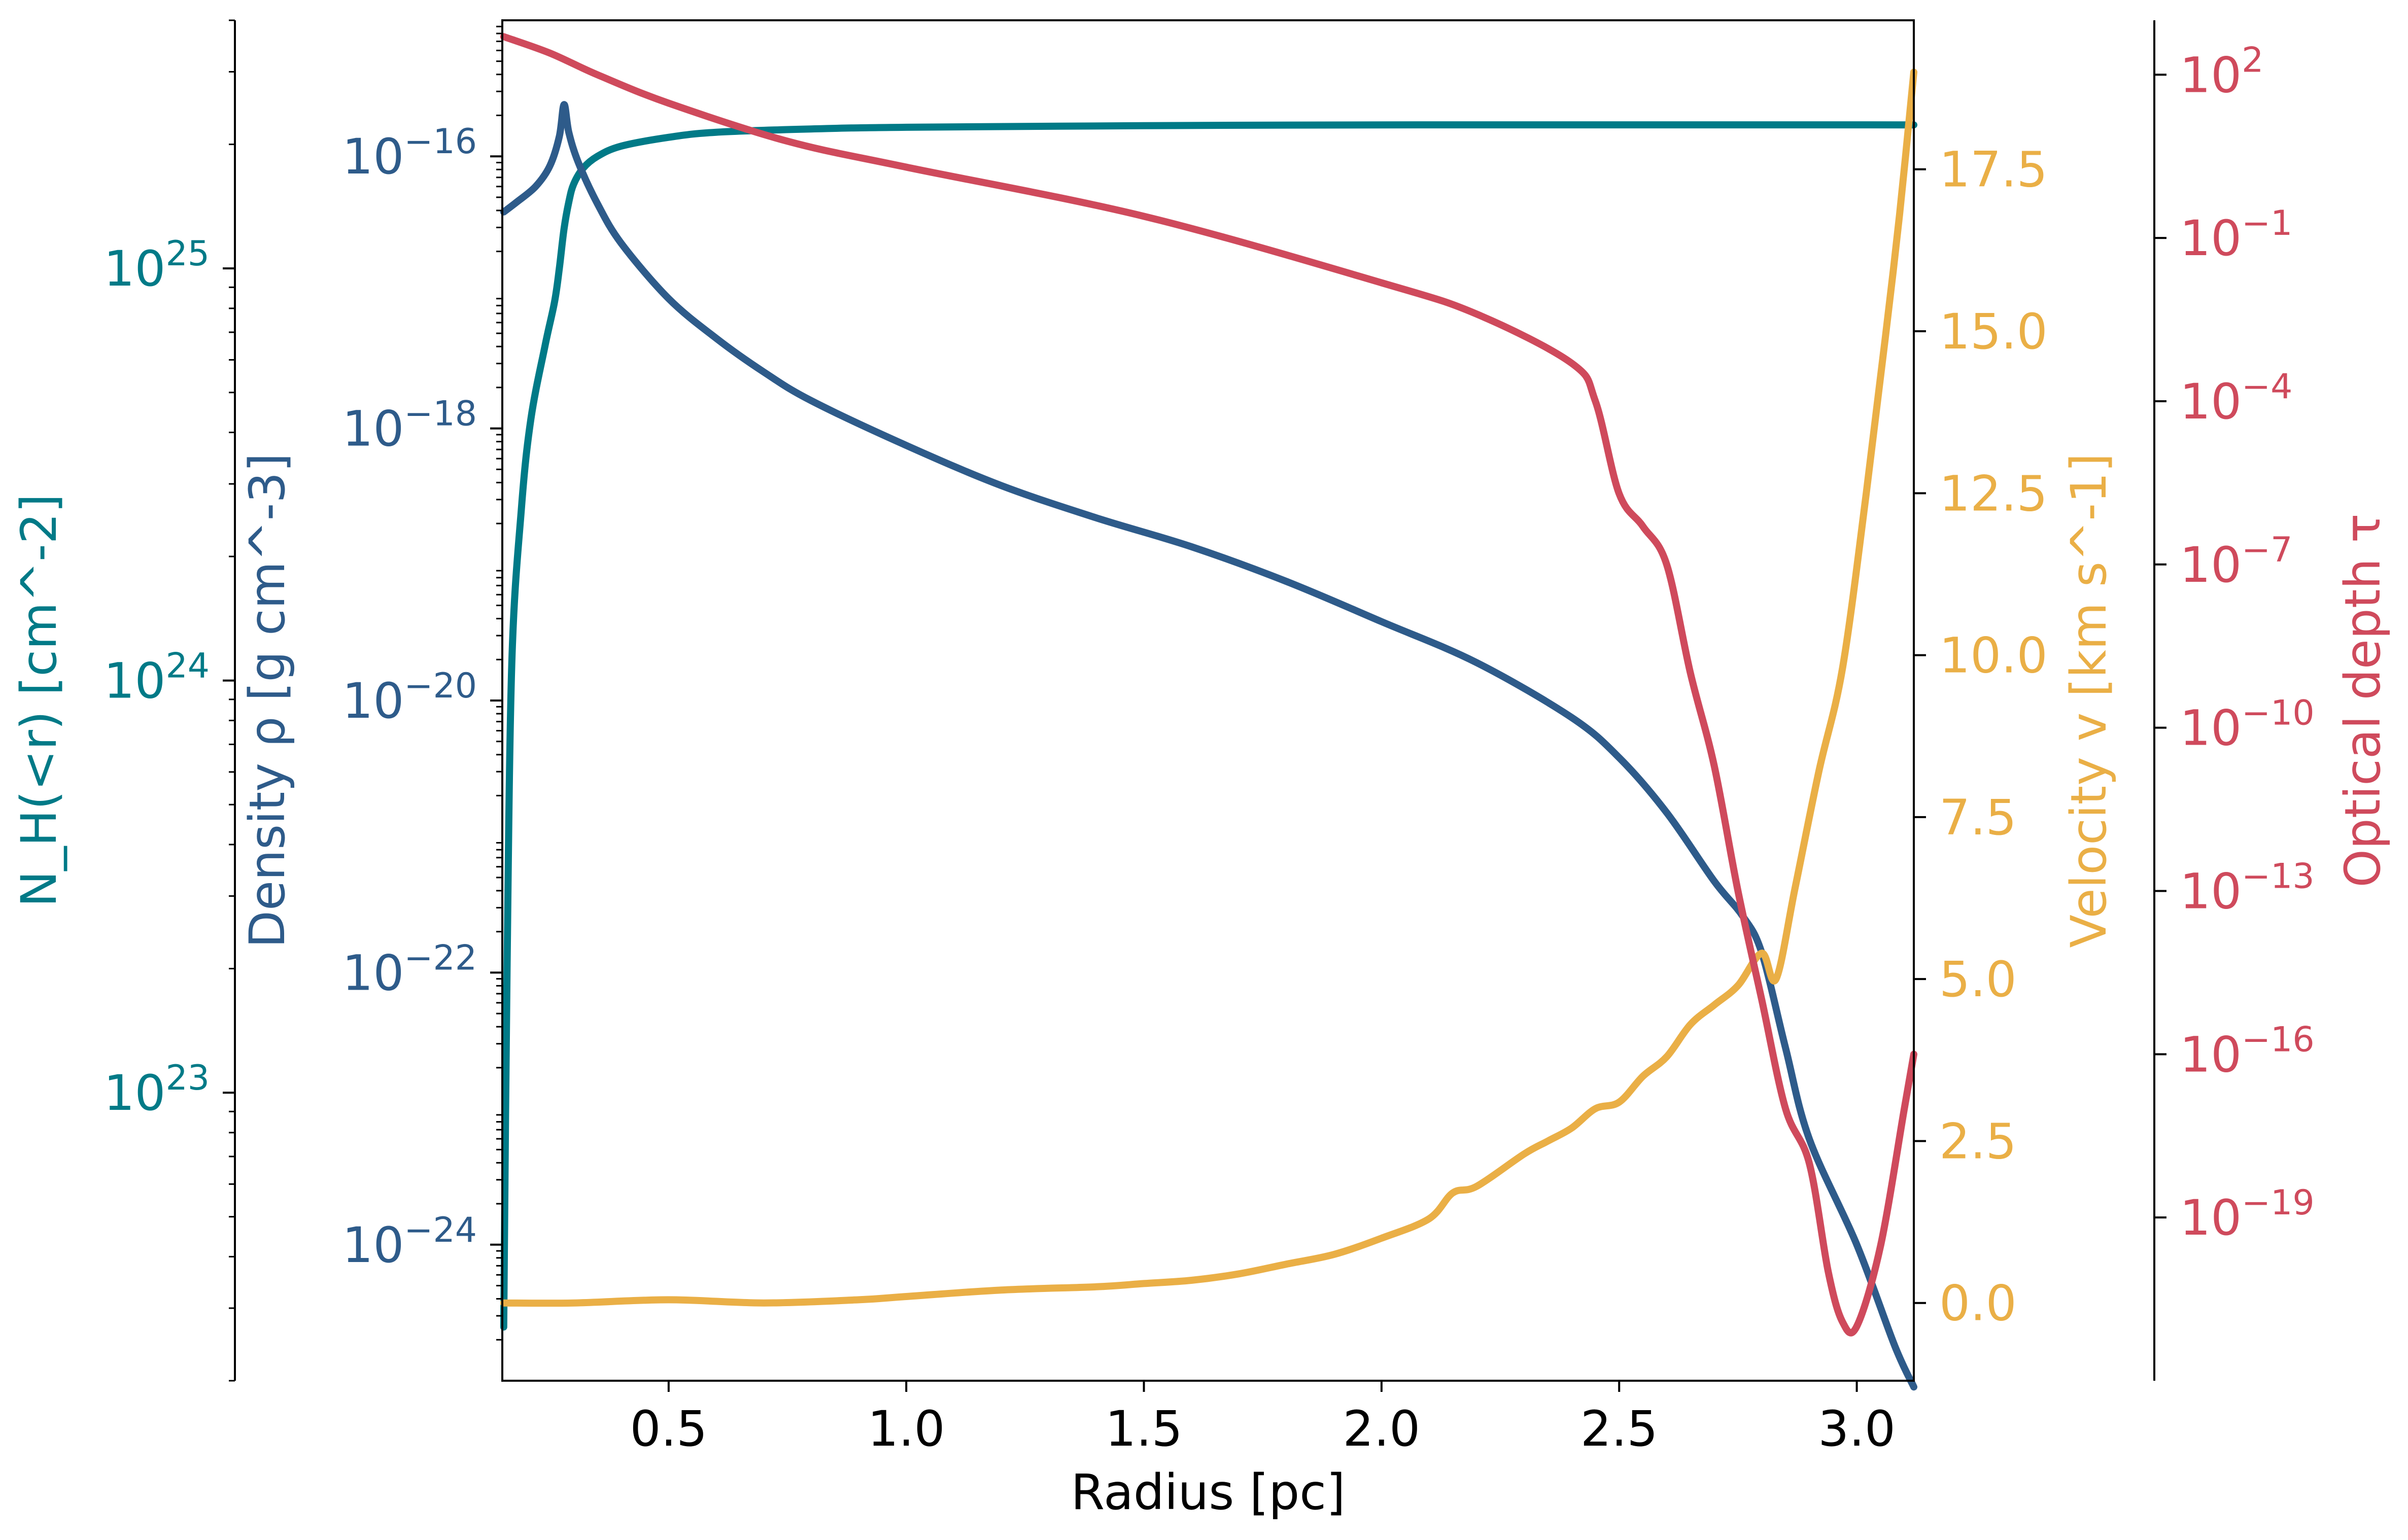 The height and width of the screenshot is (1540, 2408). What do you see at coordinates (1978, 1142) in the screenshot?
I see `velocity-tick-label: 2.5` at bounding box center [1978, 1142].